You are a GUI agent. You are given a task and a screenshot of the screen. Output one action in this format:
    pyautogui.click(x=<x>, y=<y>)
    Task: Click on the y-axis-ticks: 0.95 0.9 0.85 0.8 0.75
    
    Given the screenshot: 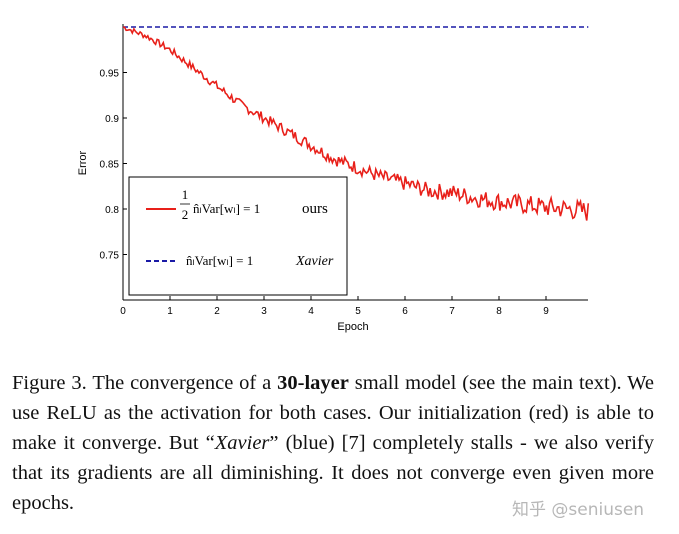 What is the action you would take?
    pyautogui.click(x=113, y=165)
    